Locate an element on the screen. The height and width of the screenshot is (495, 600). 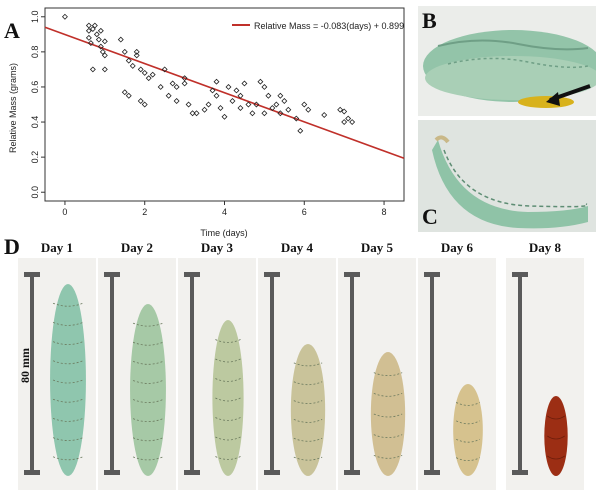
day-label: Day 4 is located at coordinates (297, 247).